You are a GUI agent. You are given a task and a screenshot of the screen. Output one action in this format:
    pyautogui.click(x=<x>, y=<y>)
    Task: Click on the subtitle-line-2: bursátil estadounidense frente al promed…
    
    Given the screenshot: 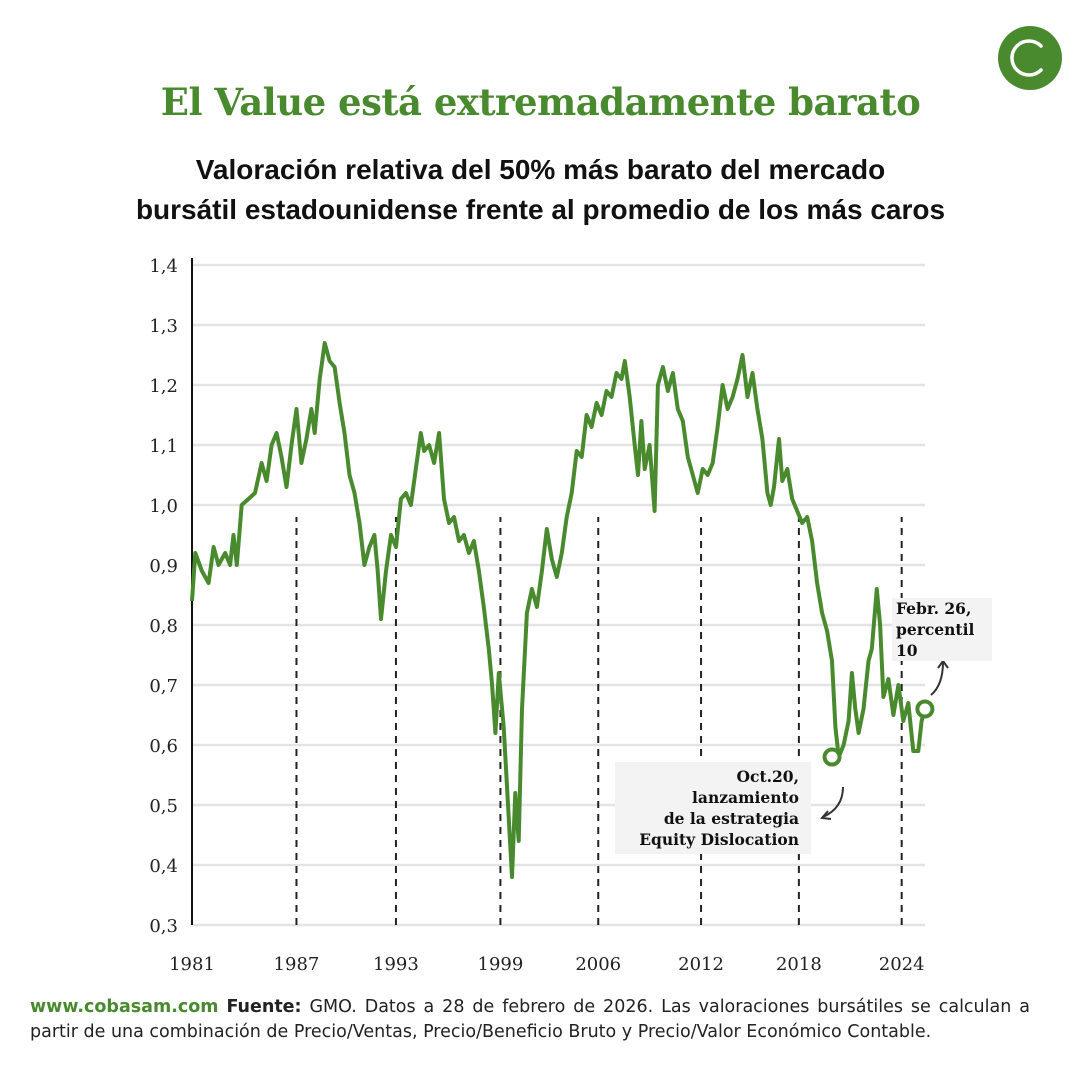 What is the action you would take?
    pyautogui.click(x=540, y=209)
    